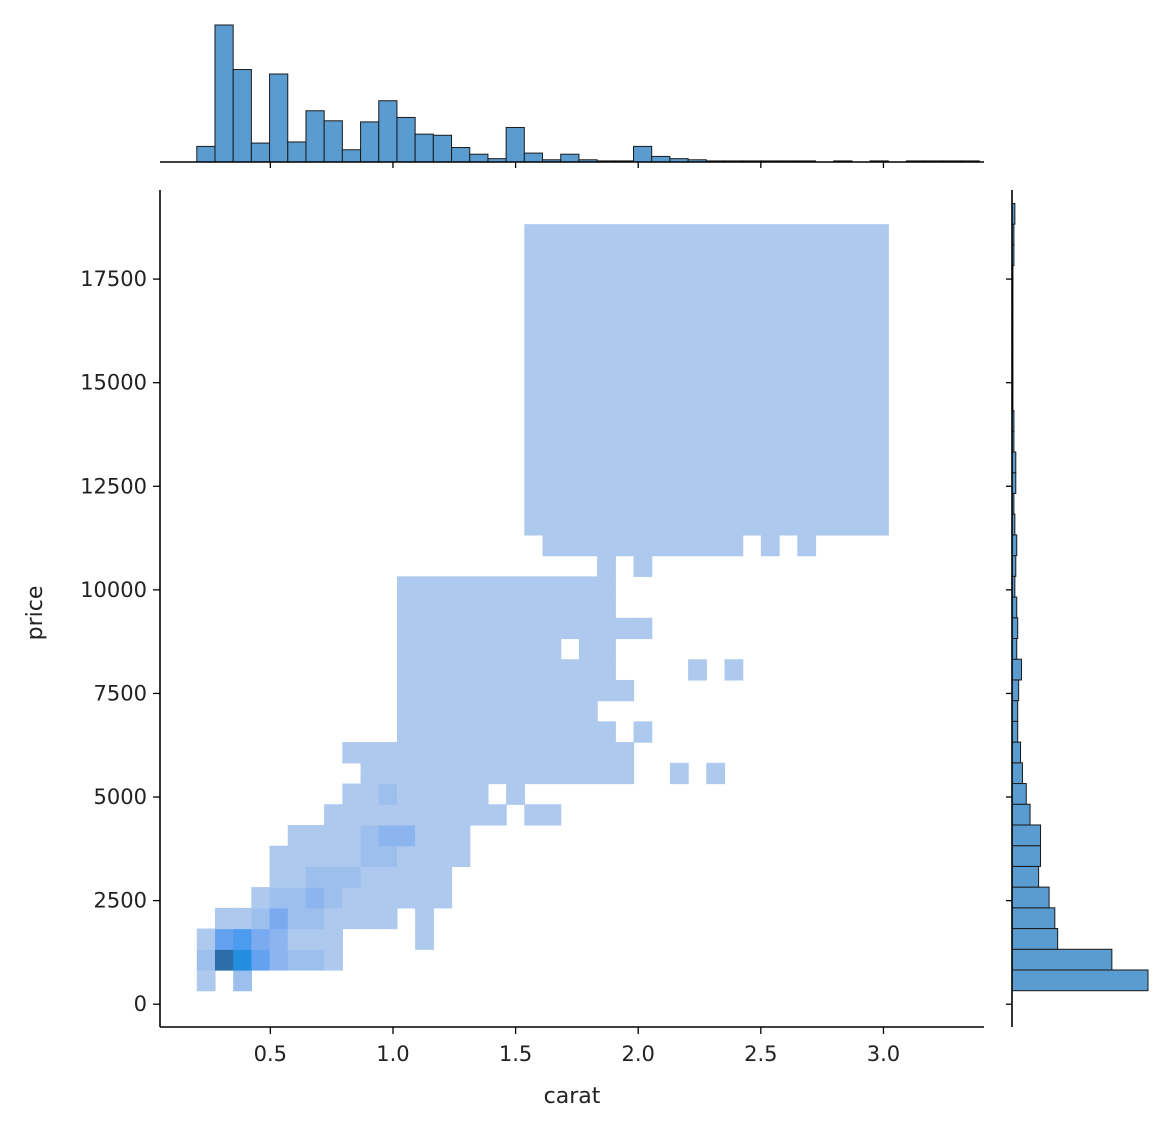  What do you see at coordinates (242, 116) in the screenshot?
I see `marginal-x-bar` at bounding box center [242, 116].